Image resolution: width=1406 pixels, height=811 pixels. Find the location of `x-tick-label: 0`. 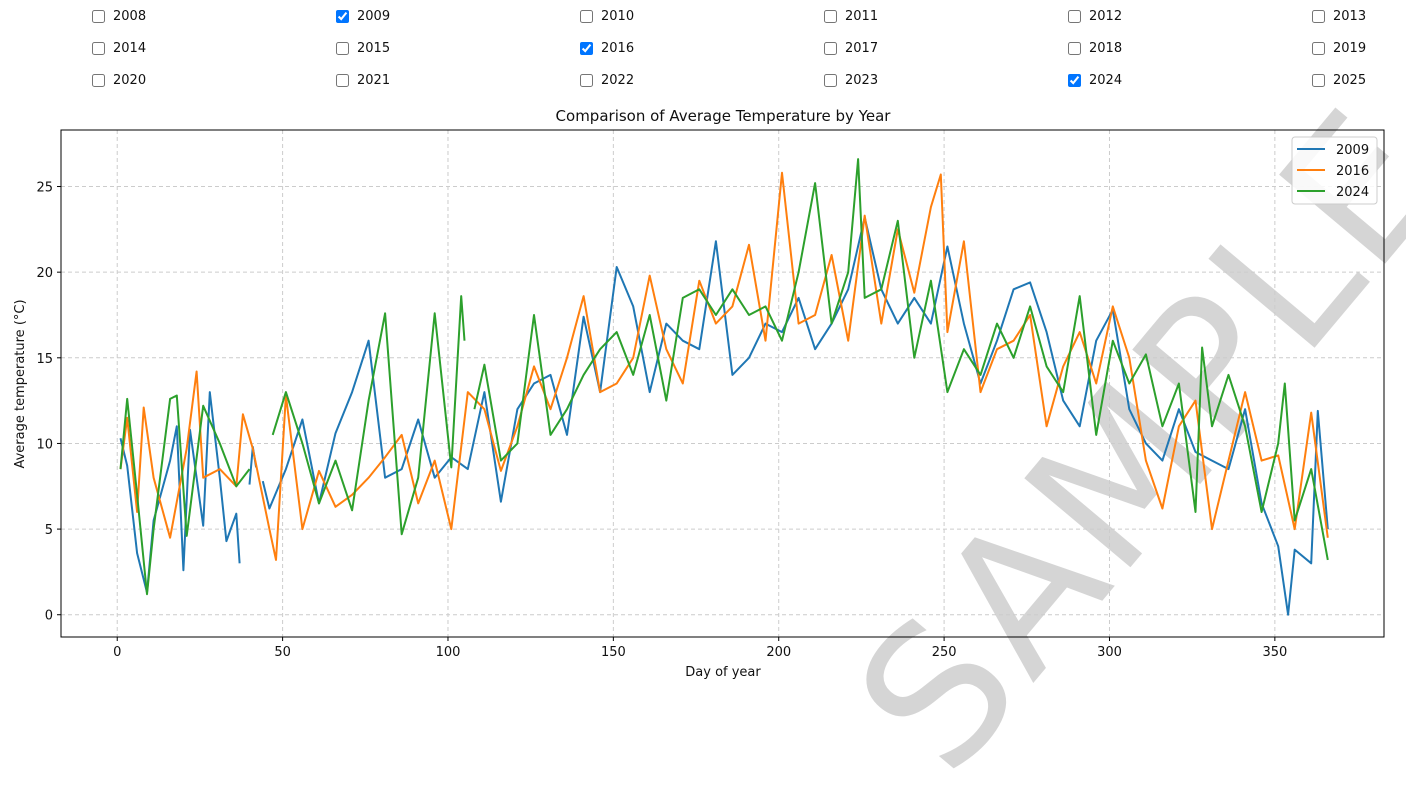

x-tick-label: 0 is located at coordinates (117, 652).